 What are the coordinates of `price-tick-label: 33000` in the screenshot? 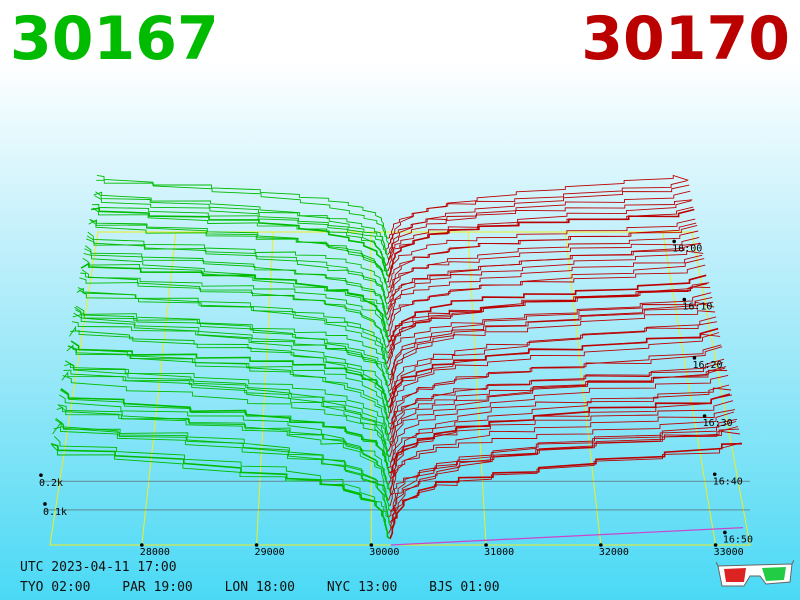 It's located at (729, 552).